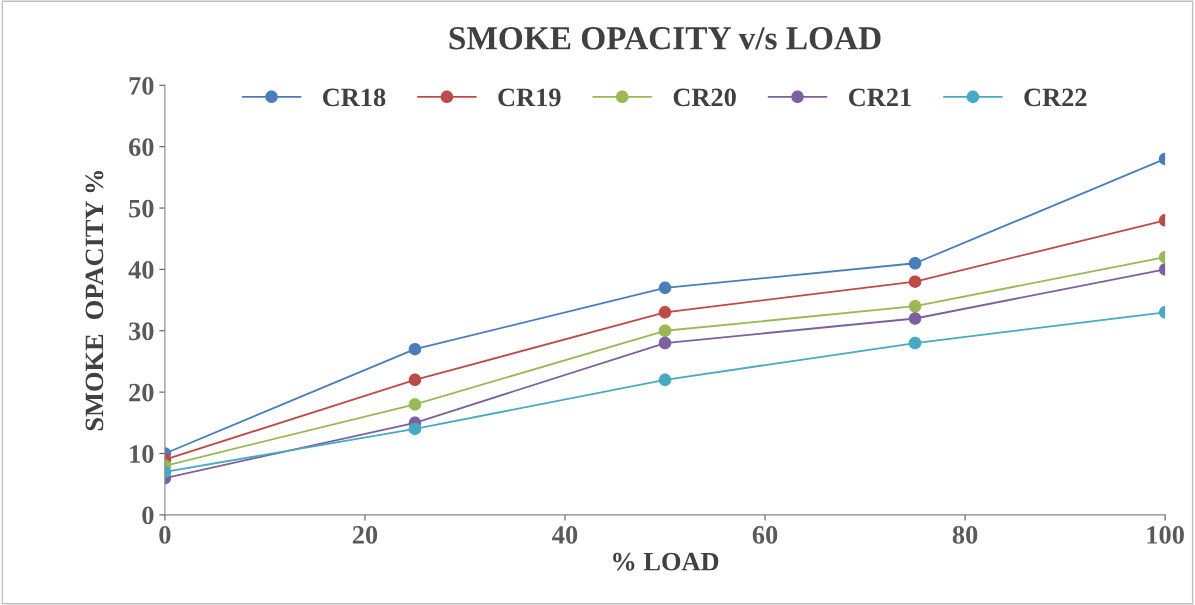  I want to click on x-tick-label: 60, so click(765, 535).